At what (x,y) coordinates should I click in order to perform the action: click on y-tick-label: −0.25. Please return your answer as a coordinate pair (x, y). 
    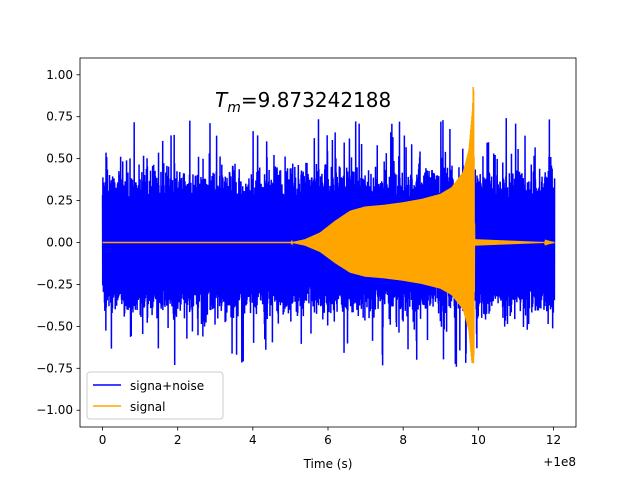
    Looking at the image, I should click on (54, 284).